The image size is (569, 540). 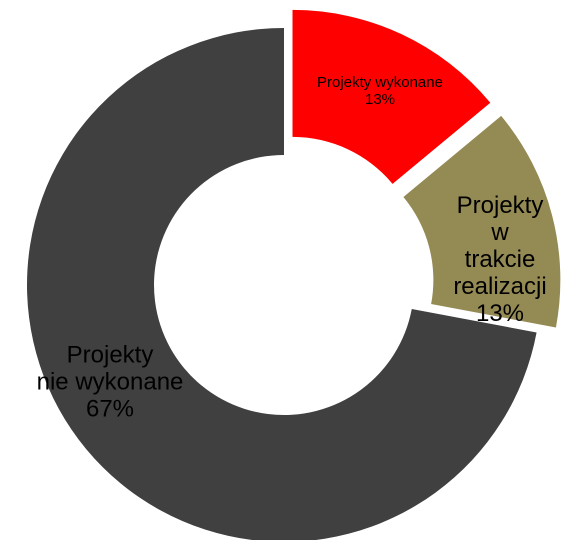 I want to click on slice-label: Projekty w trakcie realizacji 13%, so click(x=500, y=259).